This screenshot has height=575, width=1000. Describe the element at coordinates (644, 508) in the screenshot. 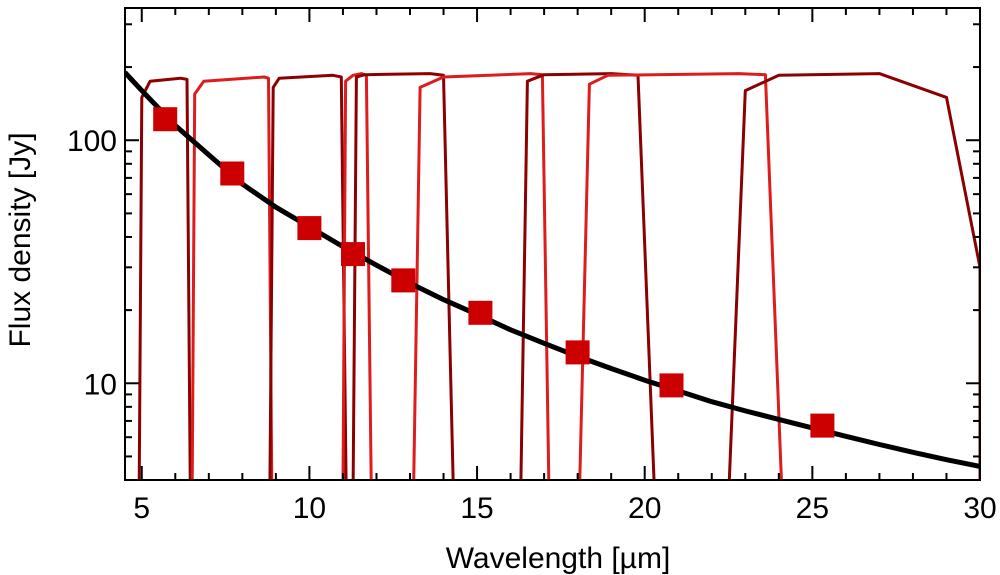

I see `x-tick-label: 20` at that location.